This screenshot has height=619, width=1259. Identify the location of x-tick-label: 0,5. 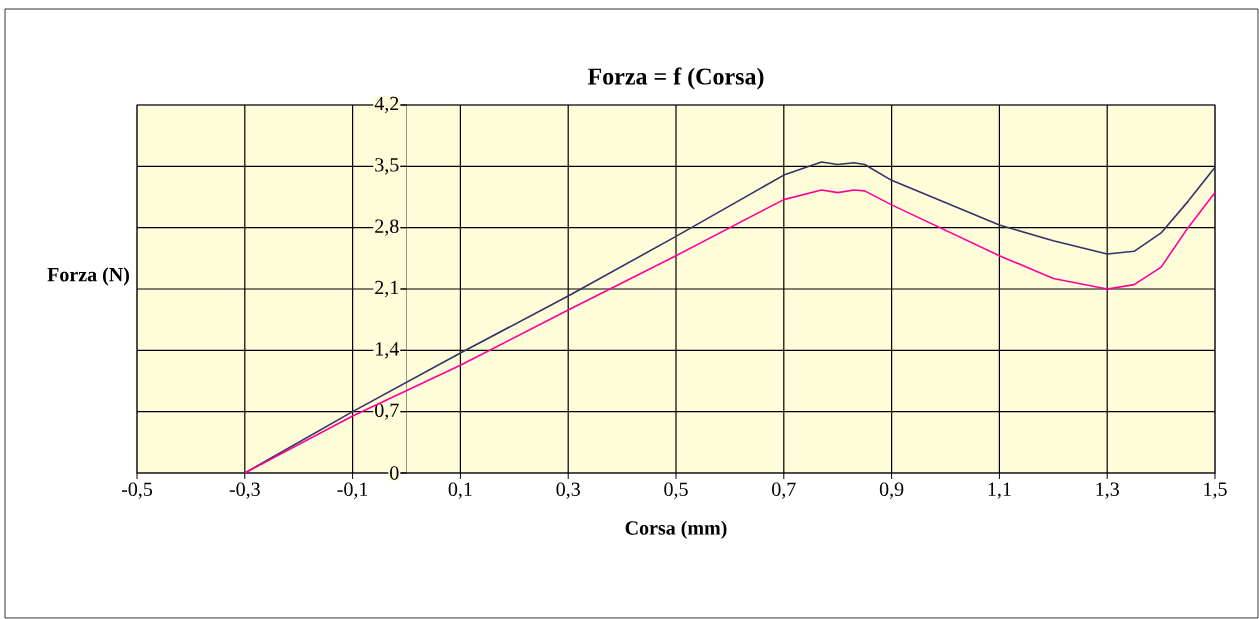
(676, 490).